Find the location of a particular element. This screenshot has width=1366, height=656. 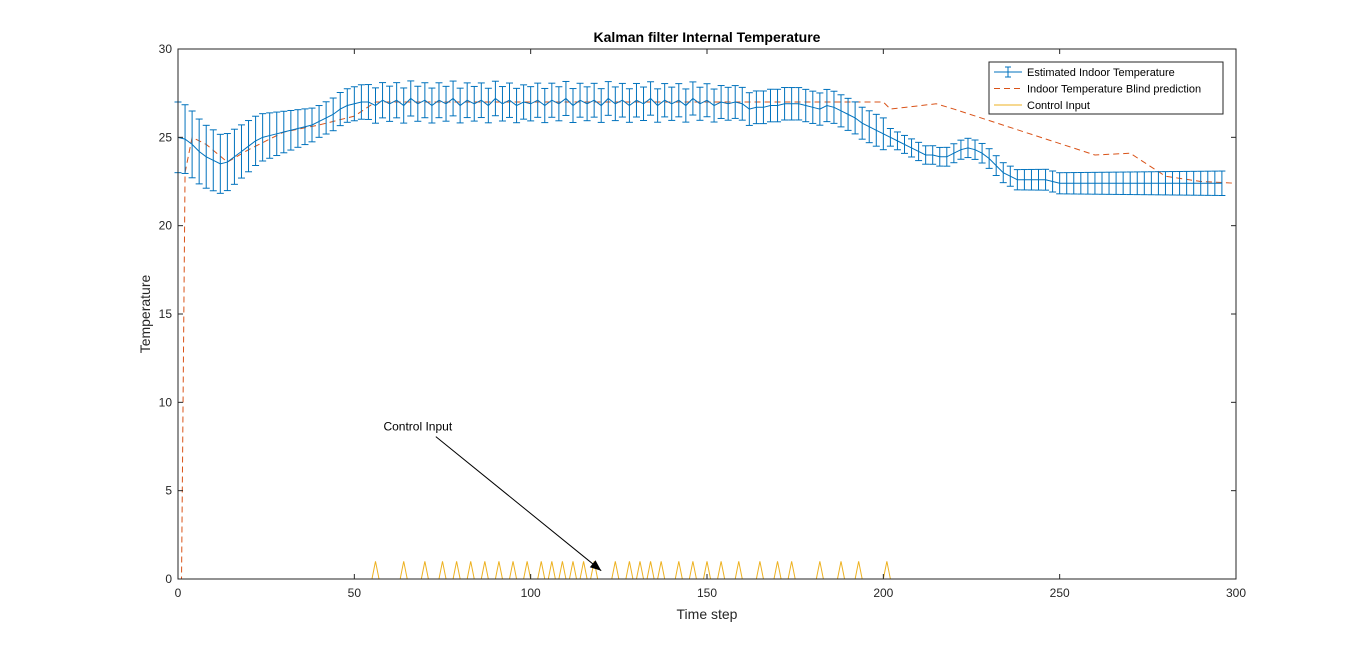

control-input-line is located at coordinates (707, 570).